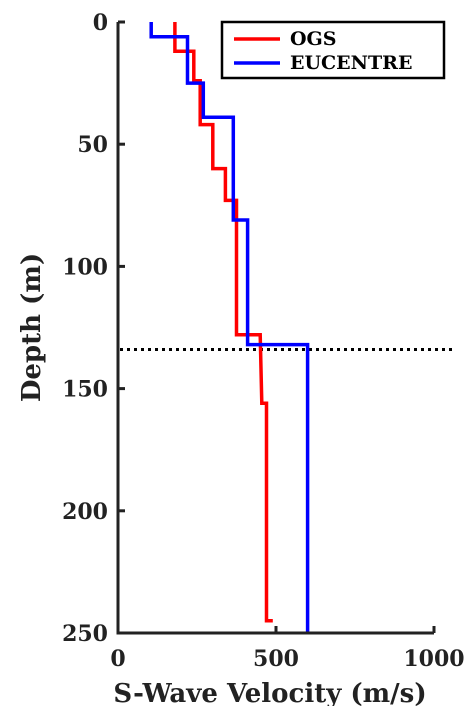  What do you see at coordinates (117, 659) in the screenshot?
I see `x-tick-label: 0` at bounding box center [117, 659].